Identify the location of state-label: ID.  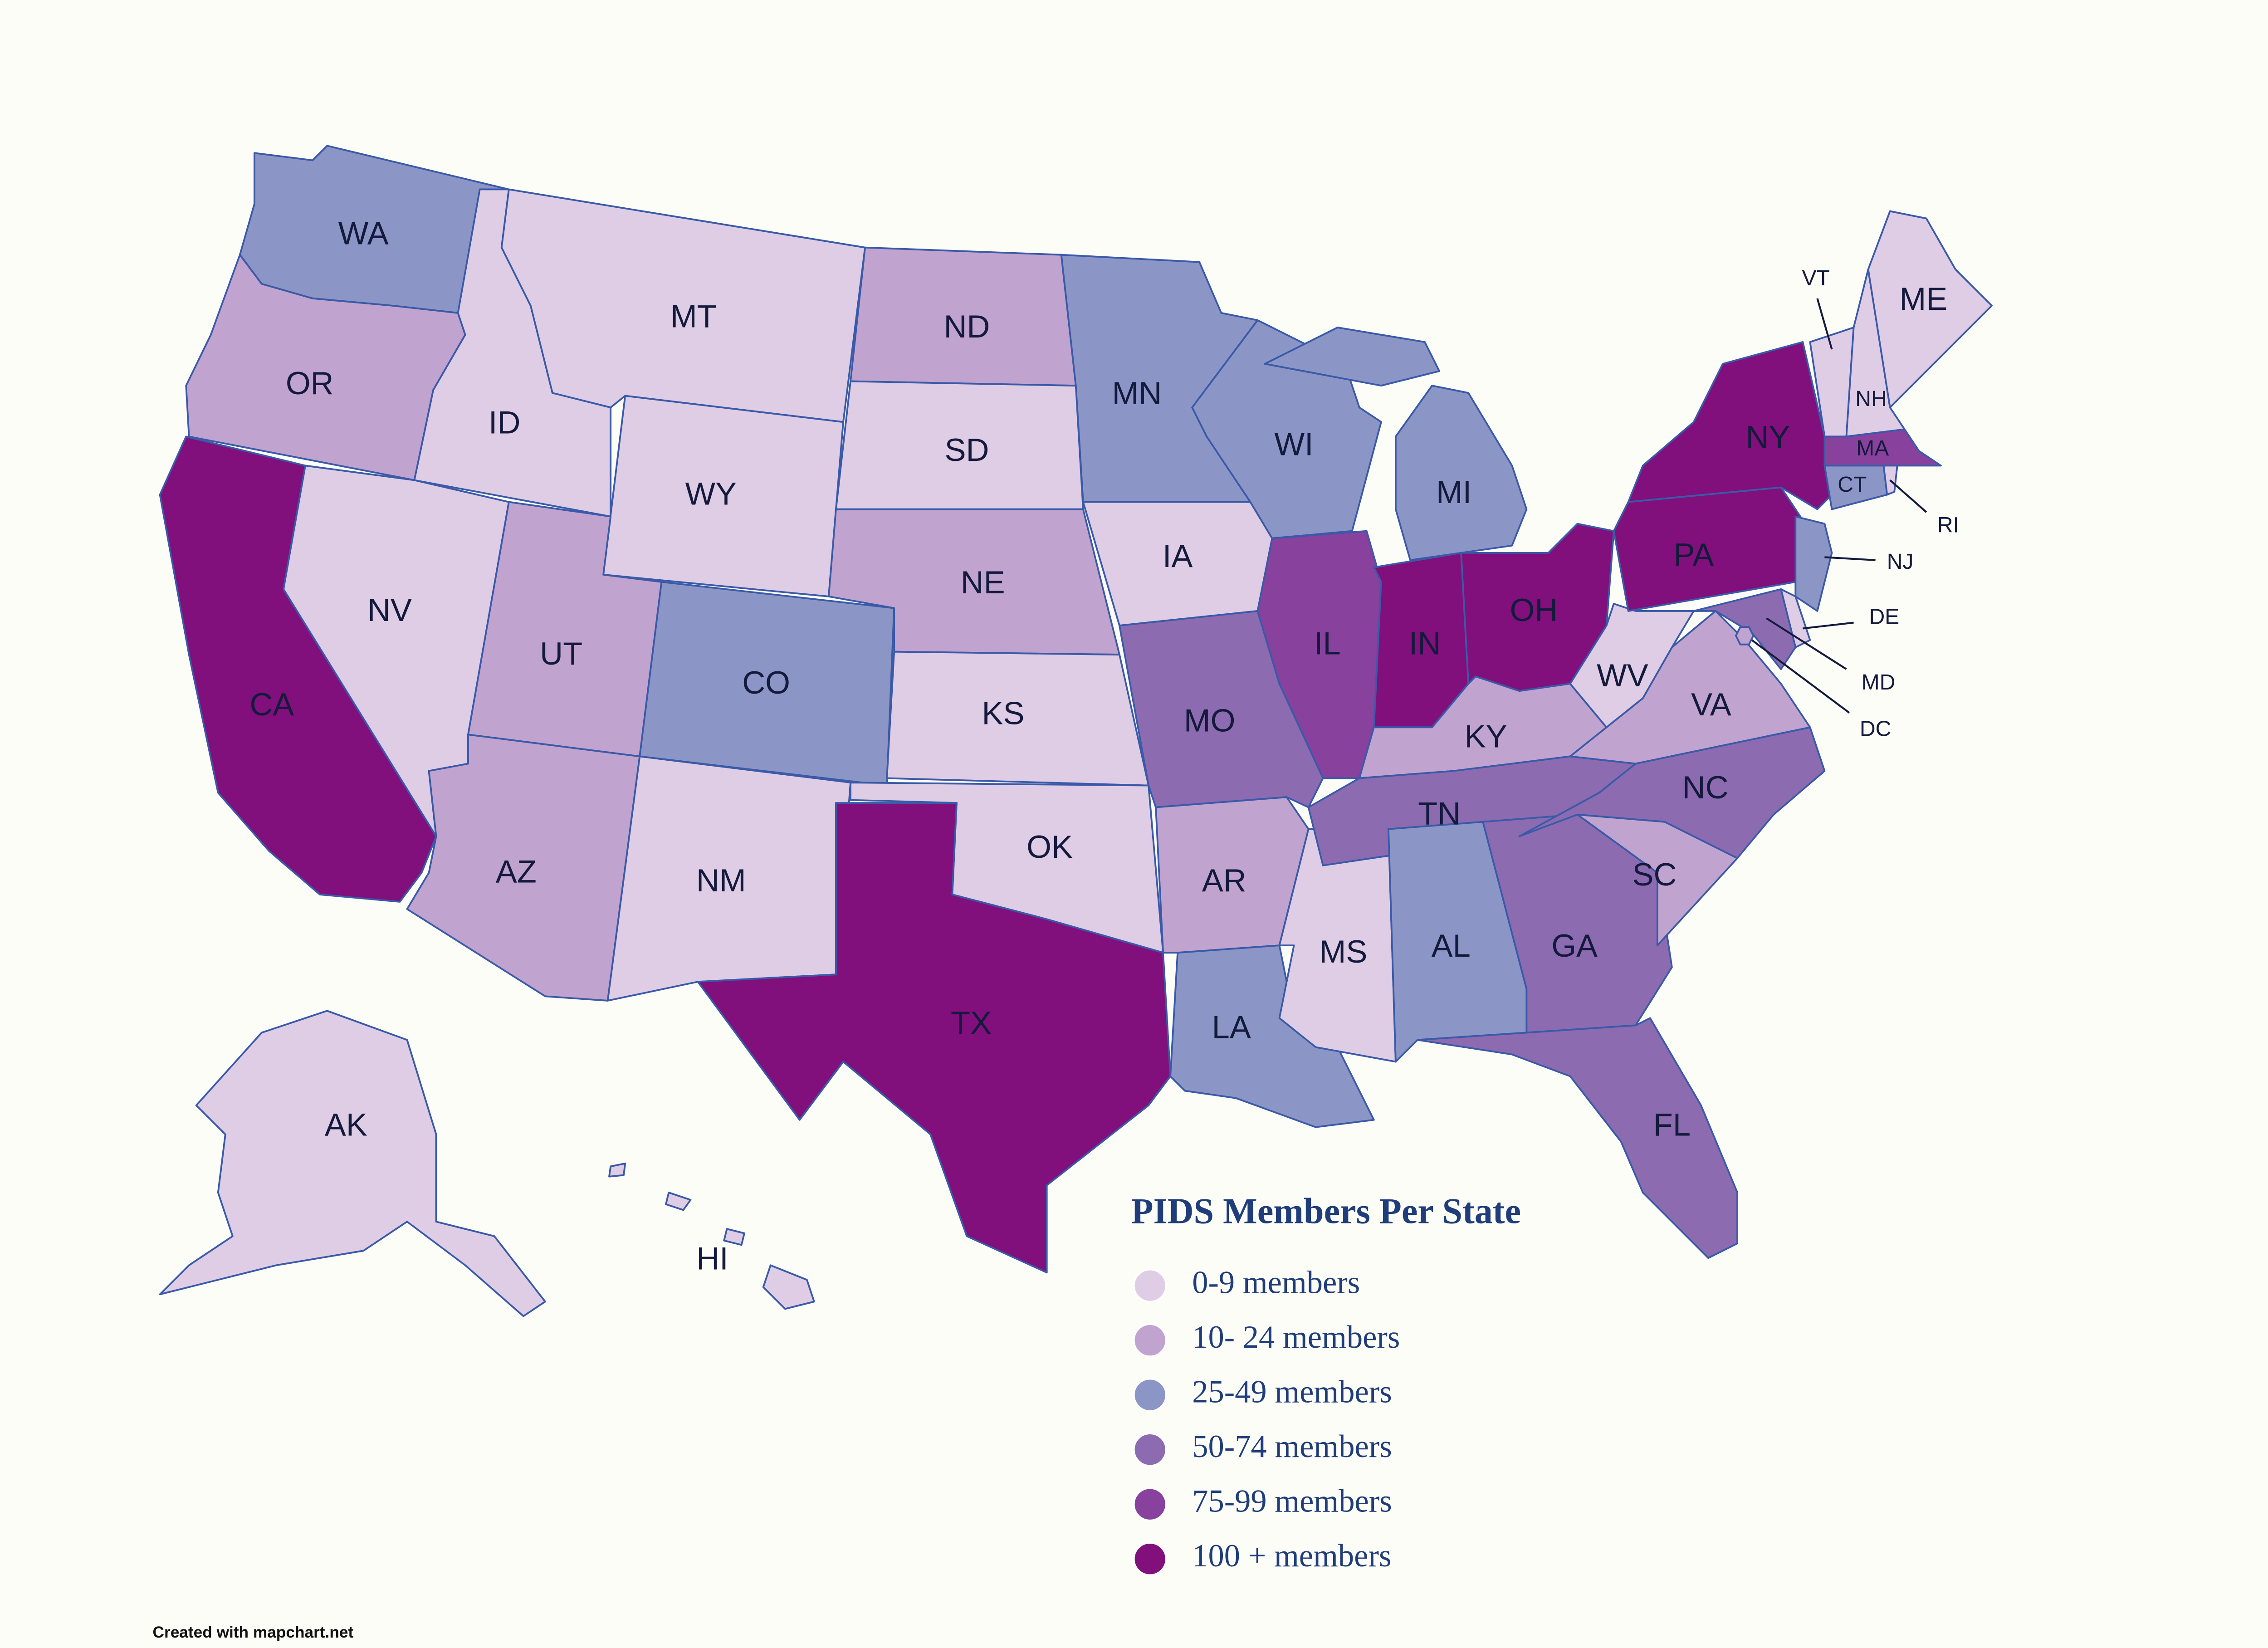
(505, 422).